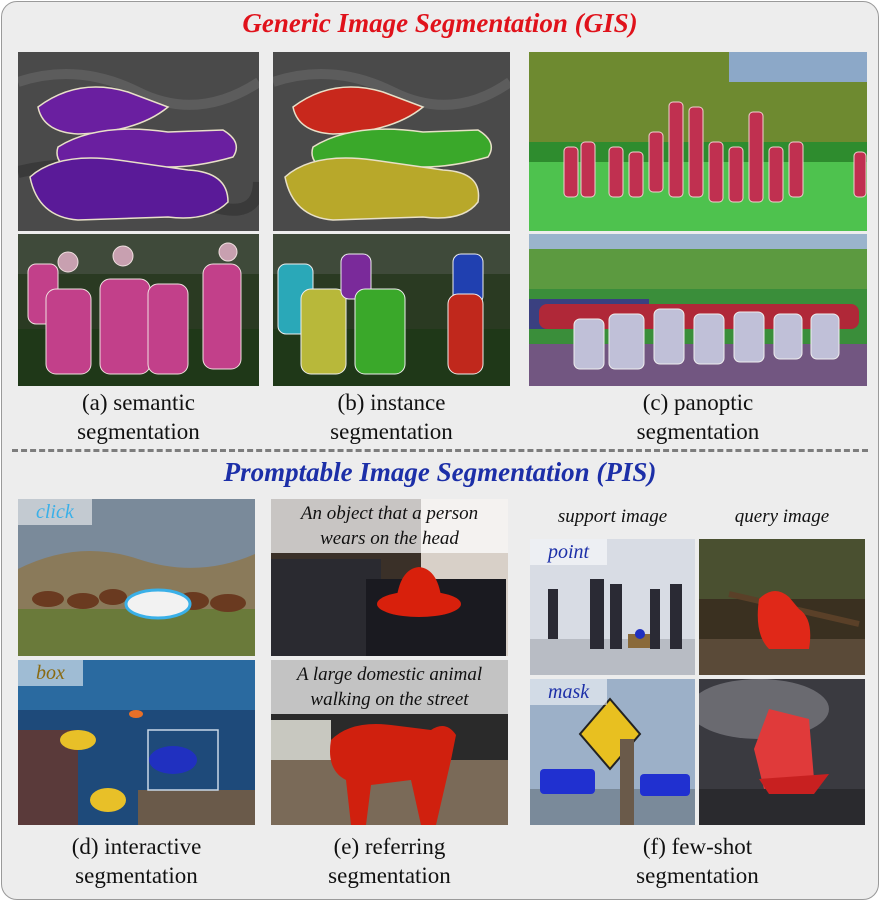 The height and width of the screenshot is (901, 880). What do you see at coordinates (138, 431) in the screenshot?
I see `caption-a-line2: segmentation` at bounding box center [138, 431].